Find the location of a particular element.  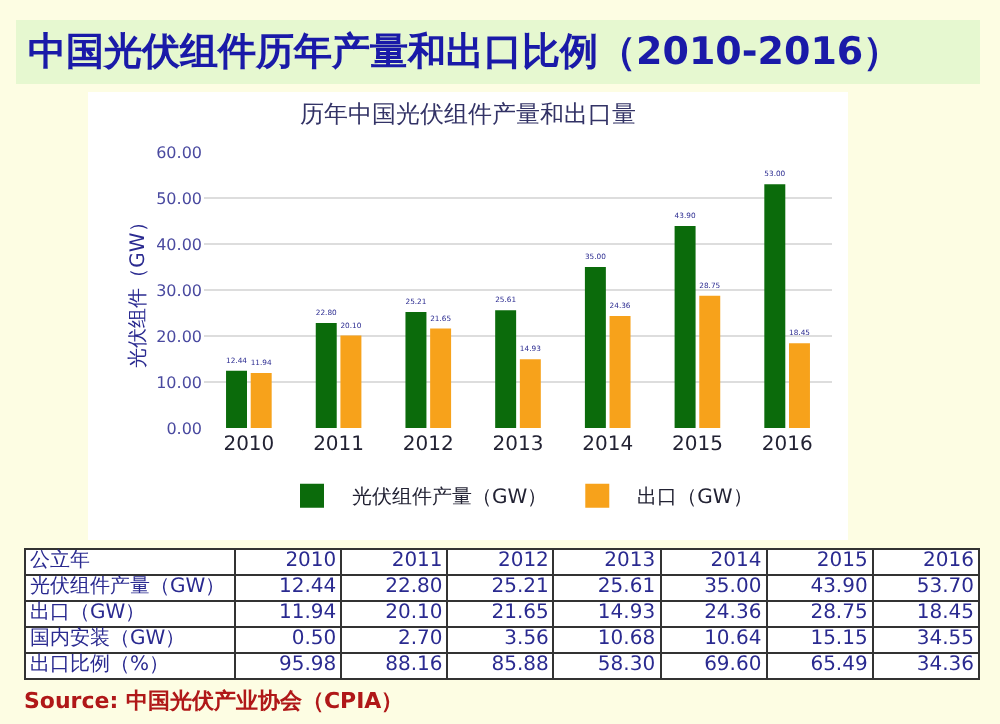

data-label: 22.80 is located at coordinates (394, 588).